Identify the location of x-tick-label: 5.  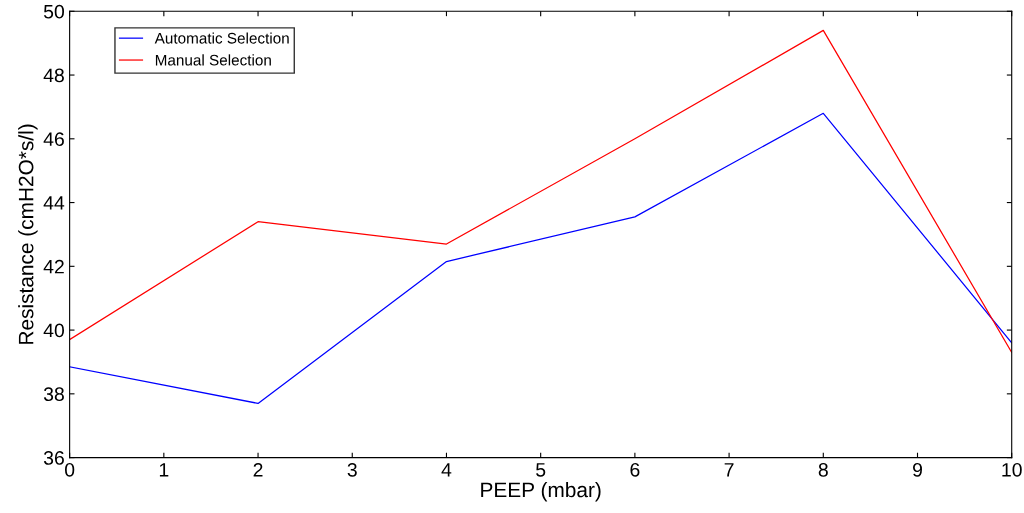
(541, 470).